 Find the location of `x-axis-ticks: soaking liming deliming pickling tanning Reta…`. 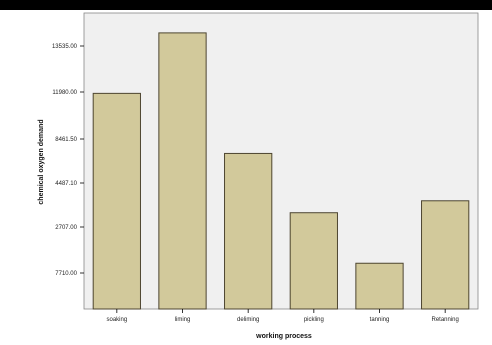

x-axis-ticks: soaking liming deliming pickling tanning Reta… is located at coordinates (282, 316).